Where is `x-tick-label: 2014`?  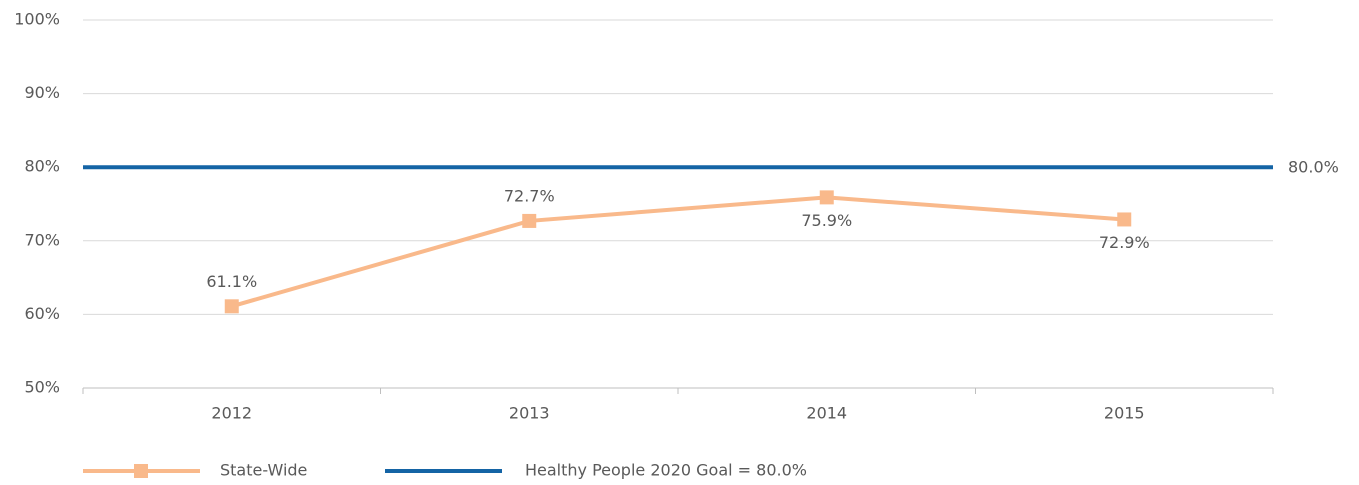 x-tick-label: 2014 is located at coordinates (826, 413).